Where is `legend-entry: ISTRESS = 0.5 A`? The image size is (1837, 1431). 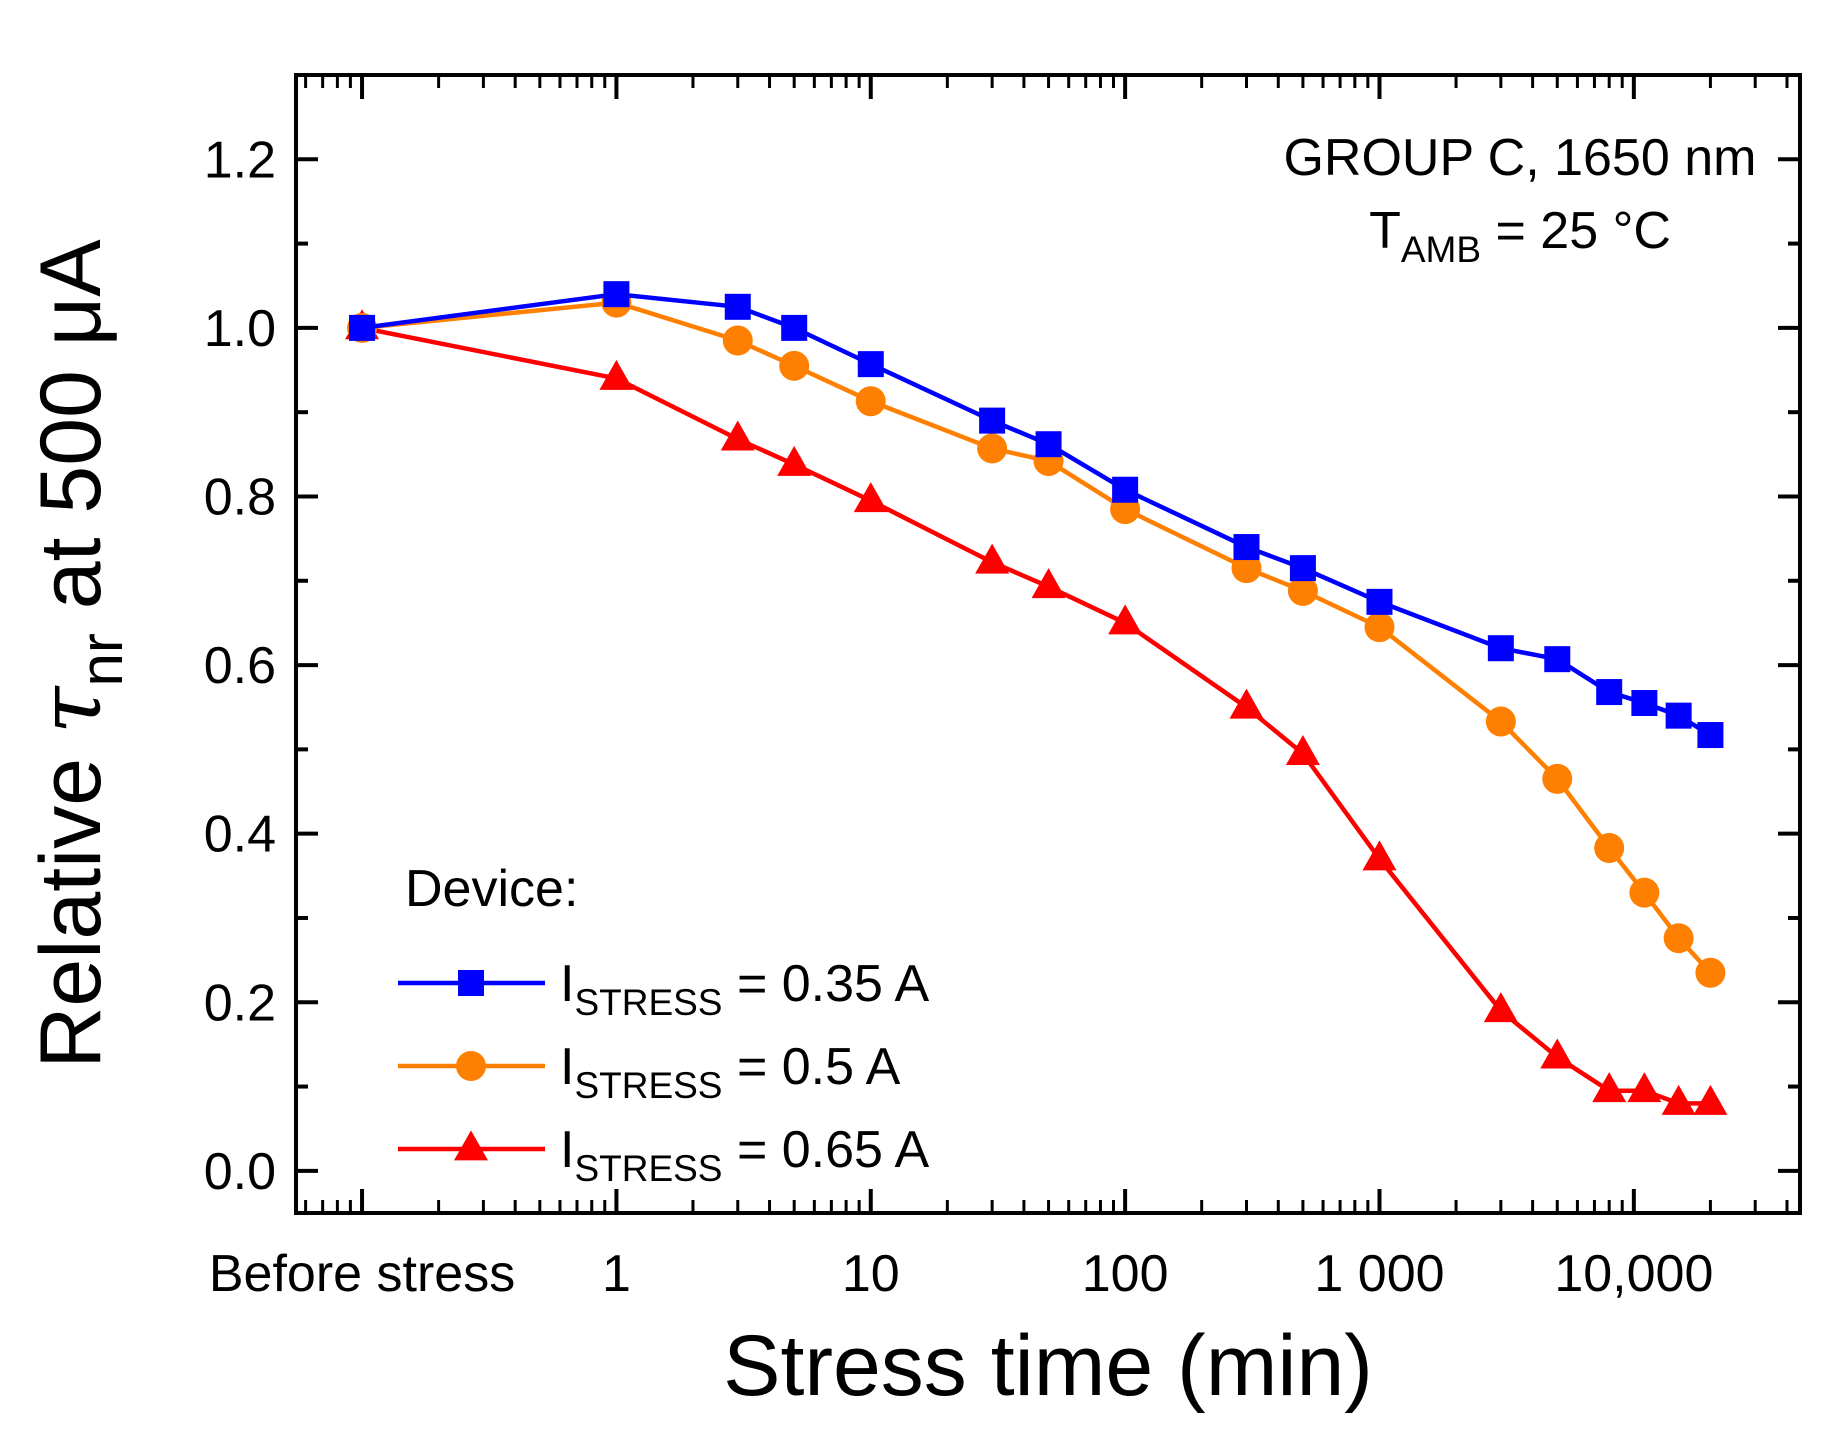 legend-entry: ISTRESS = 0.5 A is located at coordinates (649, 1072).